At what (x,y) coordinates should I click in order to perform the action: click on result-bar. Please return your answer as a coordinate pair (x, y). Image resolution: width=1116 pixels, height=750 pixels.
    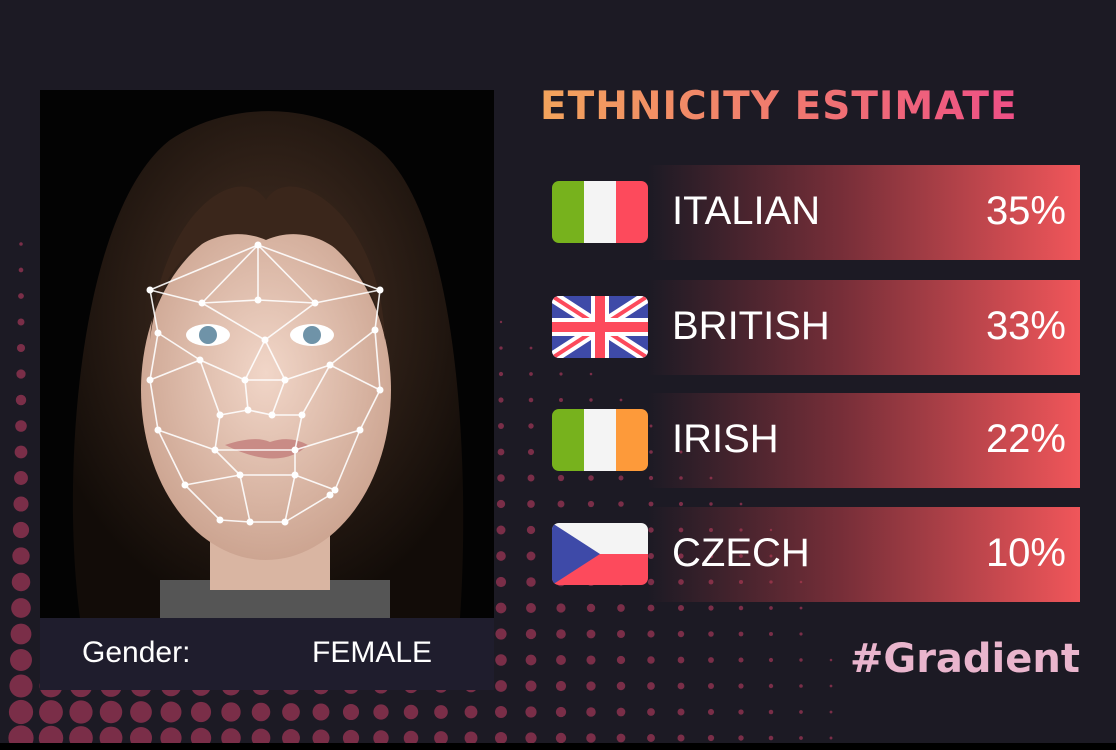
    Looking at the image, I should click on (864, 554).